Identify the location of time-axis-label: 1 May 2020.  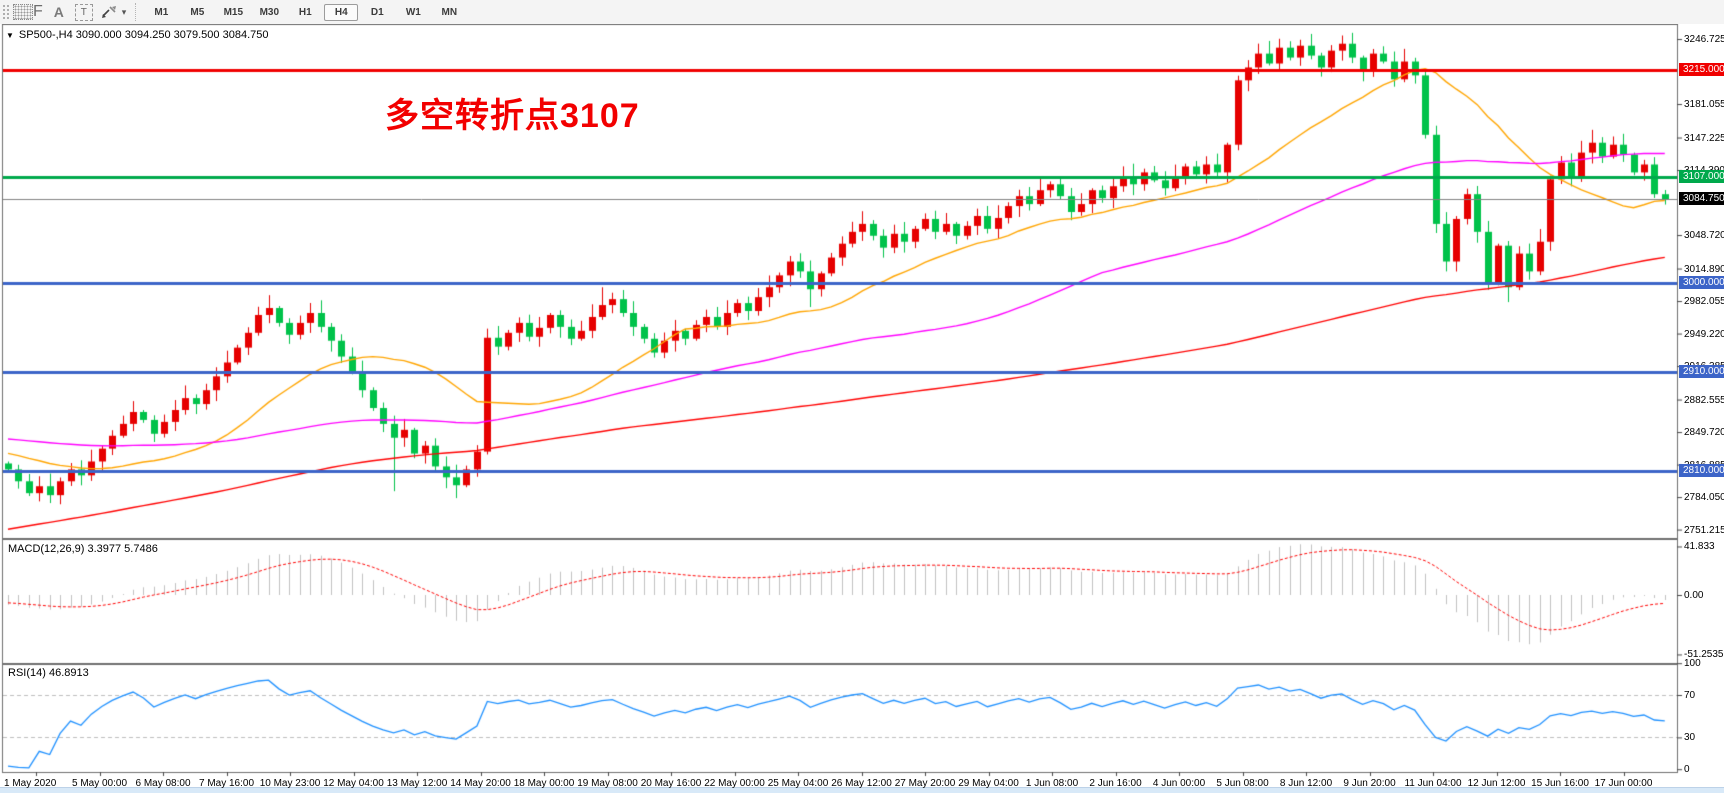
(30, 783).